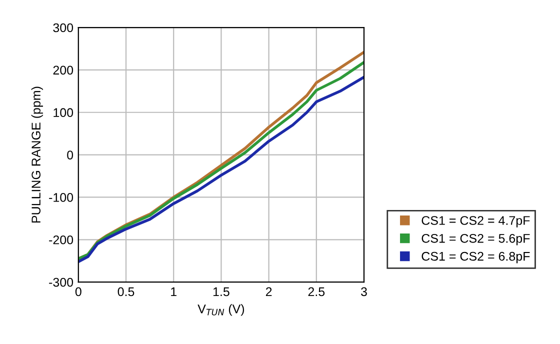 This screenshot has height=344, width=560. What do you see at coordinates (78, 291) in the screenshot?
I see `x-tick-label: 0` at bounding box center [78, 291].